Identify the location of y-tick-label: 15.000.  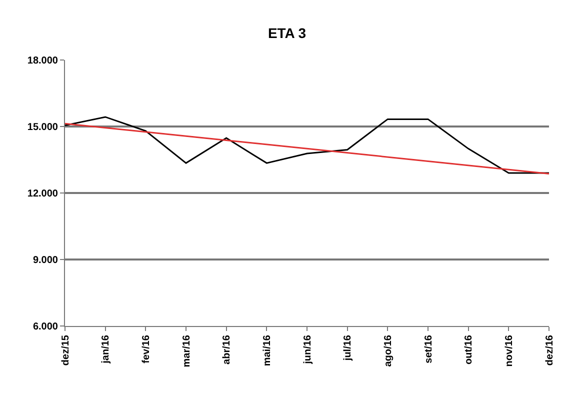
(42, 127).